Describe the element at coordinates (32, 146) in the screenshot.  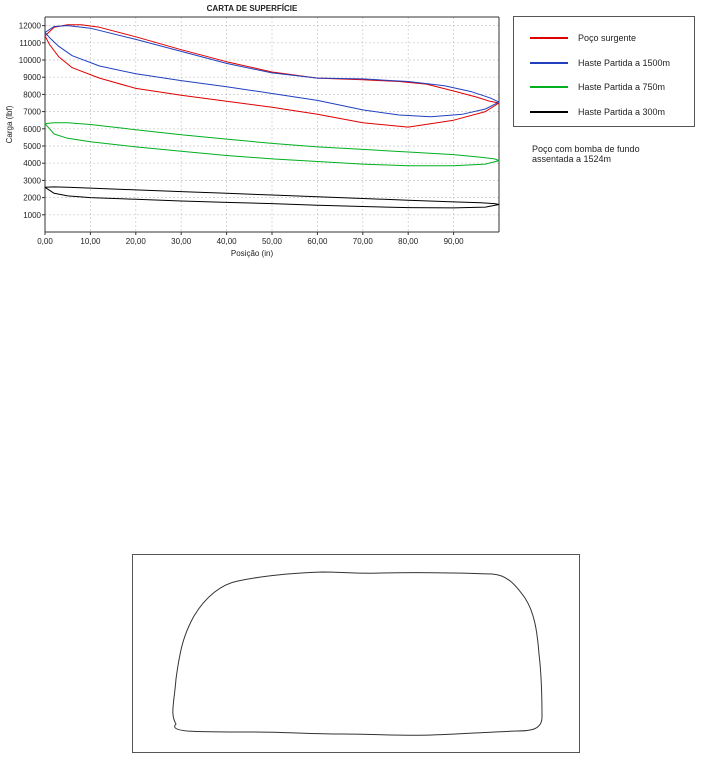
I see `y-tick-label: 5000` at that location.